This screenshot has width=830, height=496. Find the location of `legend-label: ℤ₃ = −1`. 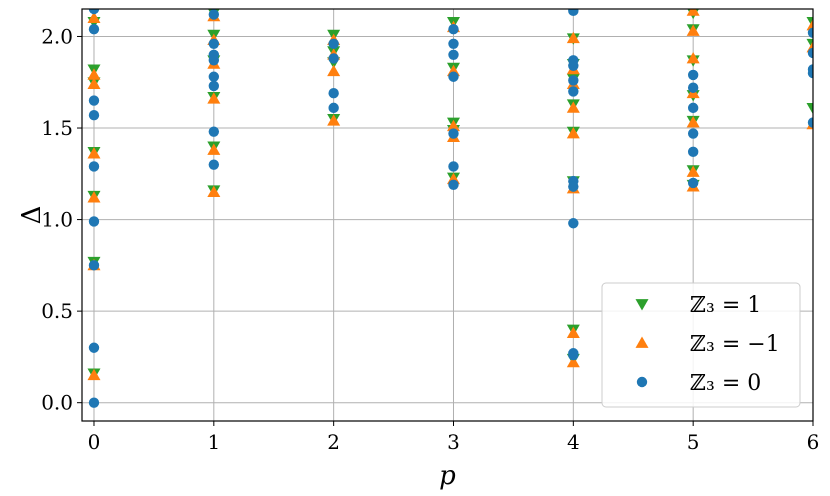

legend-label: ℤ₃ = −1 is located at coordinates (735, 344).